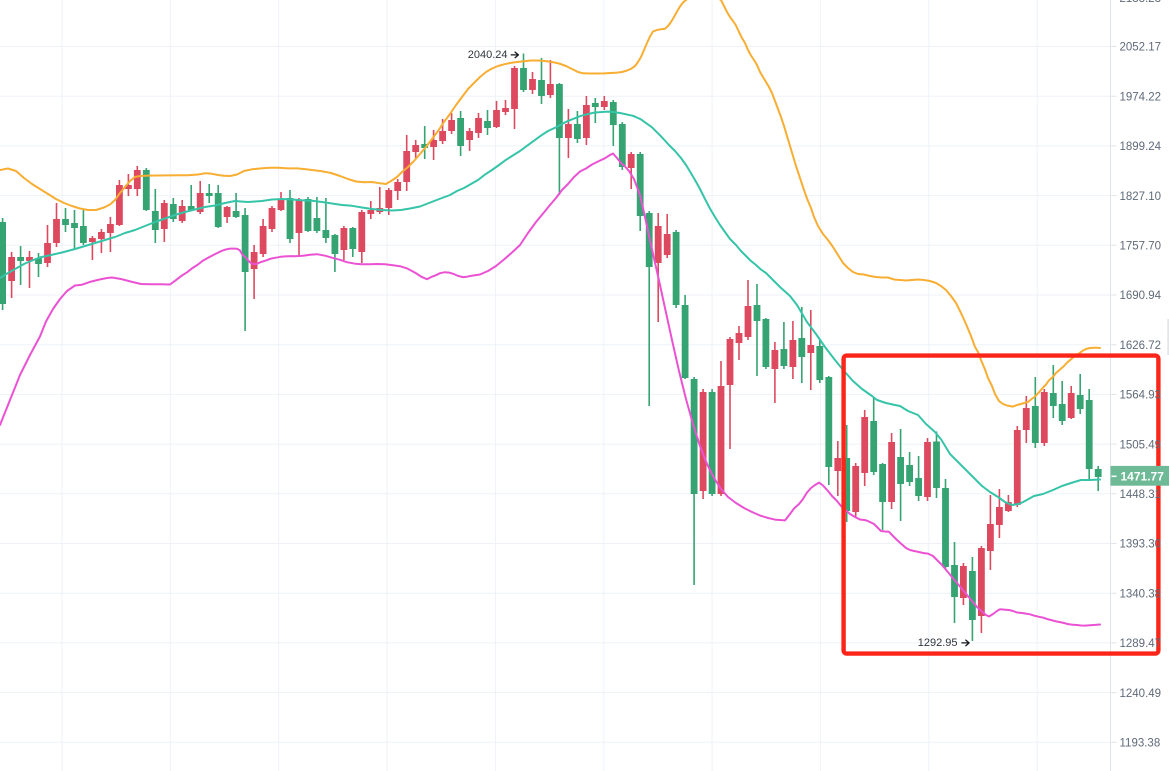 This screenshot has width=1169, height=771. Describe the element at coordinates (1141, 147) in the screenshot. I see `svg-text: 1899.24` at that location.